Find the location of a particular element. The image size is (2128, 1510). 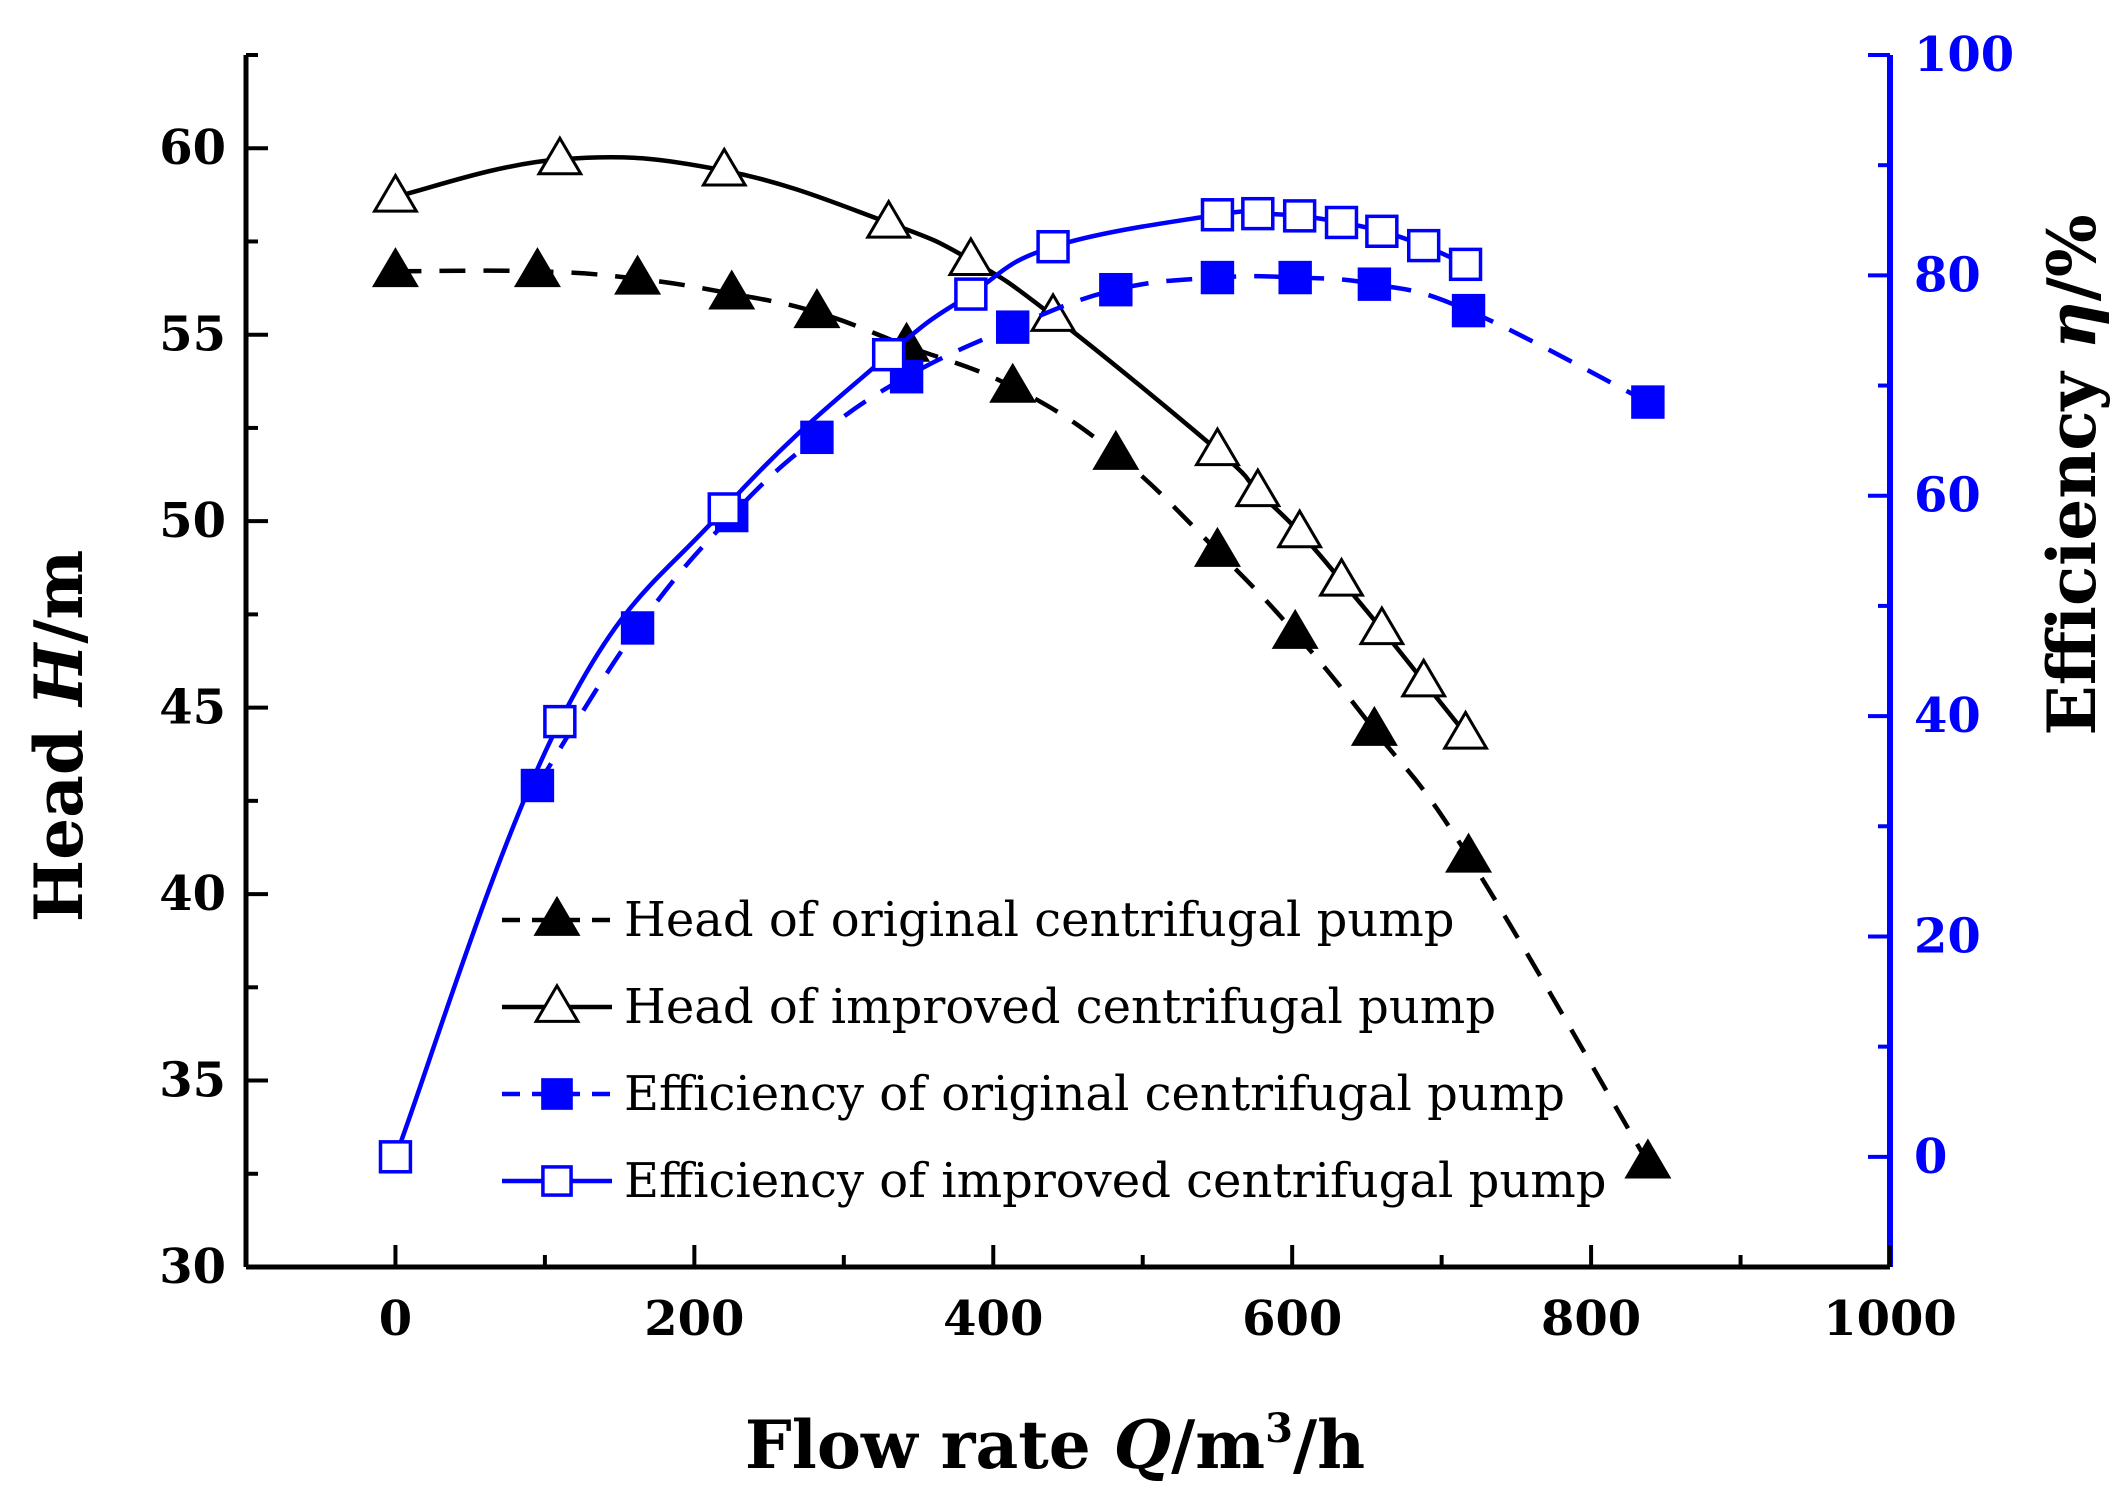

x-axis: 0 200 400 600 800 1000 is located at coordinates (1100, 1296).